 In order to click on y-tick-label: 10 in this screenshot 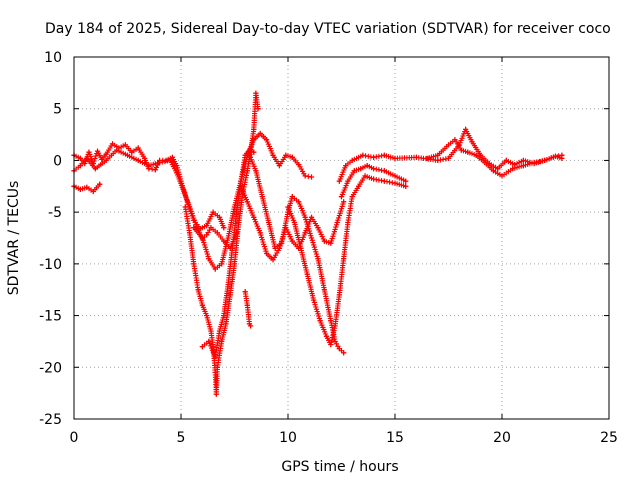, I will do `click(53, 58)`.